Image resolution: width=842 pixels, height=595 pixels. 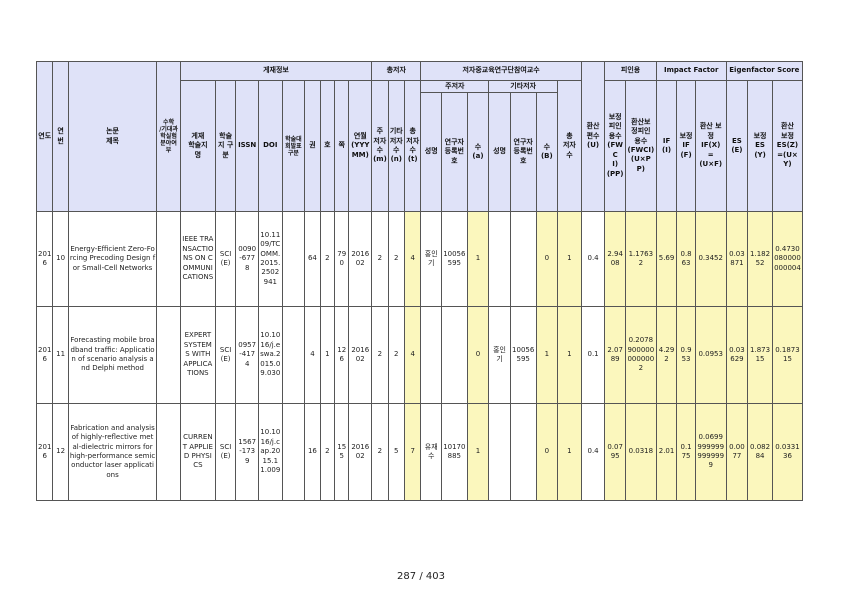 I want to click on header-kci: 학술대 회발표 구분, so click(x=293, y=146).